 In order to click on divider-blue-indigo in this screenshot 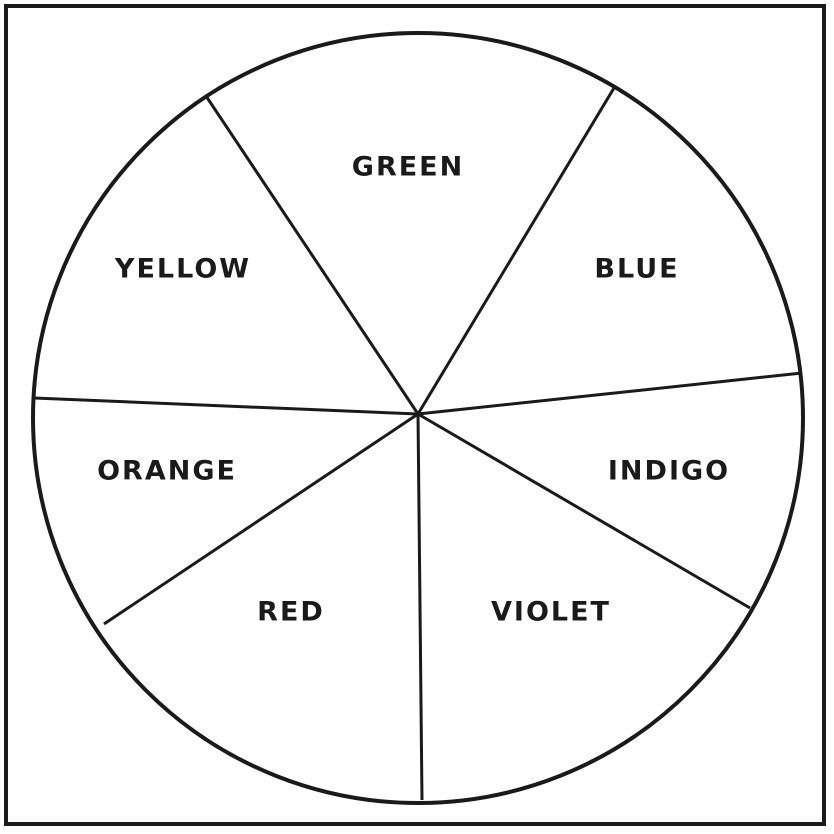, I will do `click(610, 393)`.